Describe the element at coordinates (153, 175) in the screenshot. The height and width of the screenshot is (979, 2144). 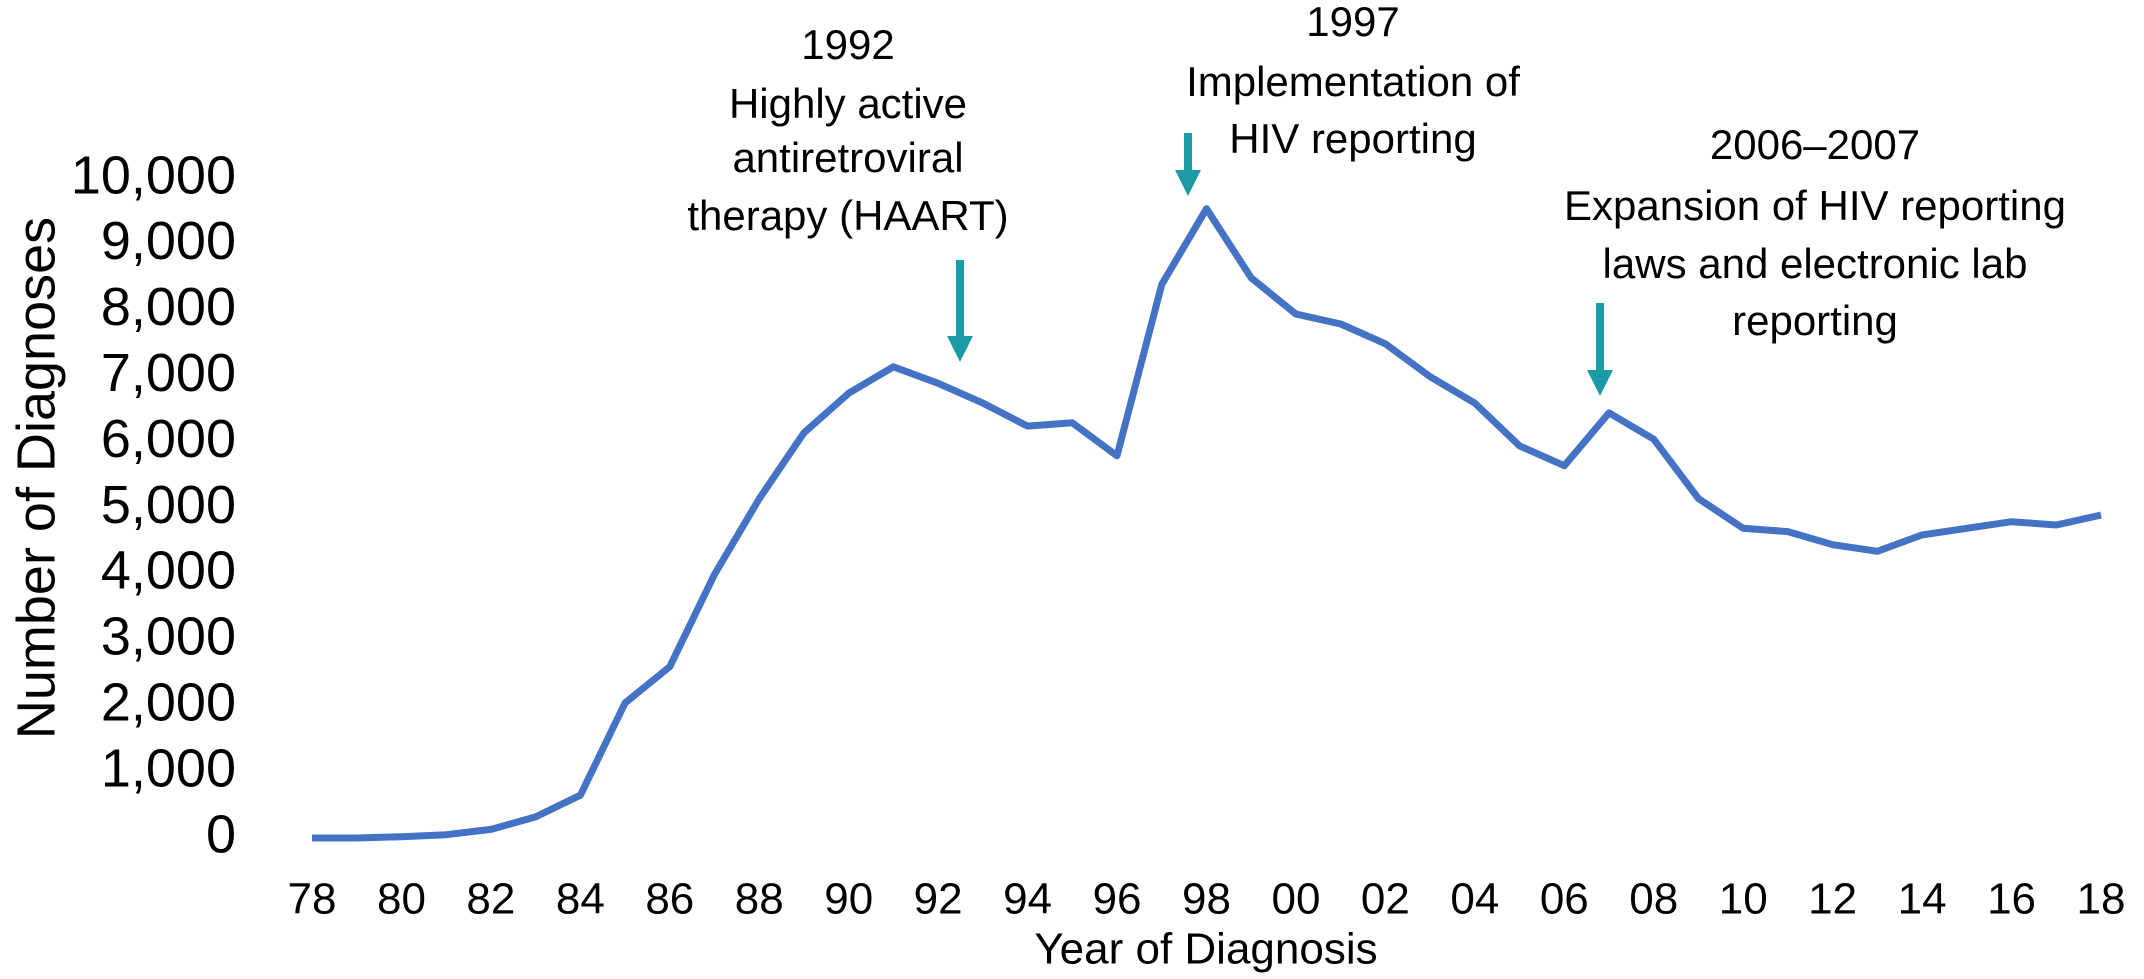
I see `y-tick-label: 10,000` at that location.